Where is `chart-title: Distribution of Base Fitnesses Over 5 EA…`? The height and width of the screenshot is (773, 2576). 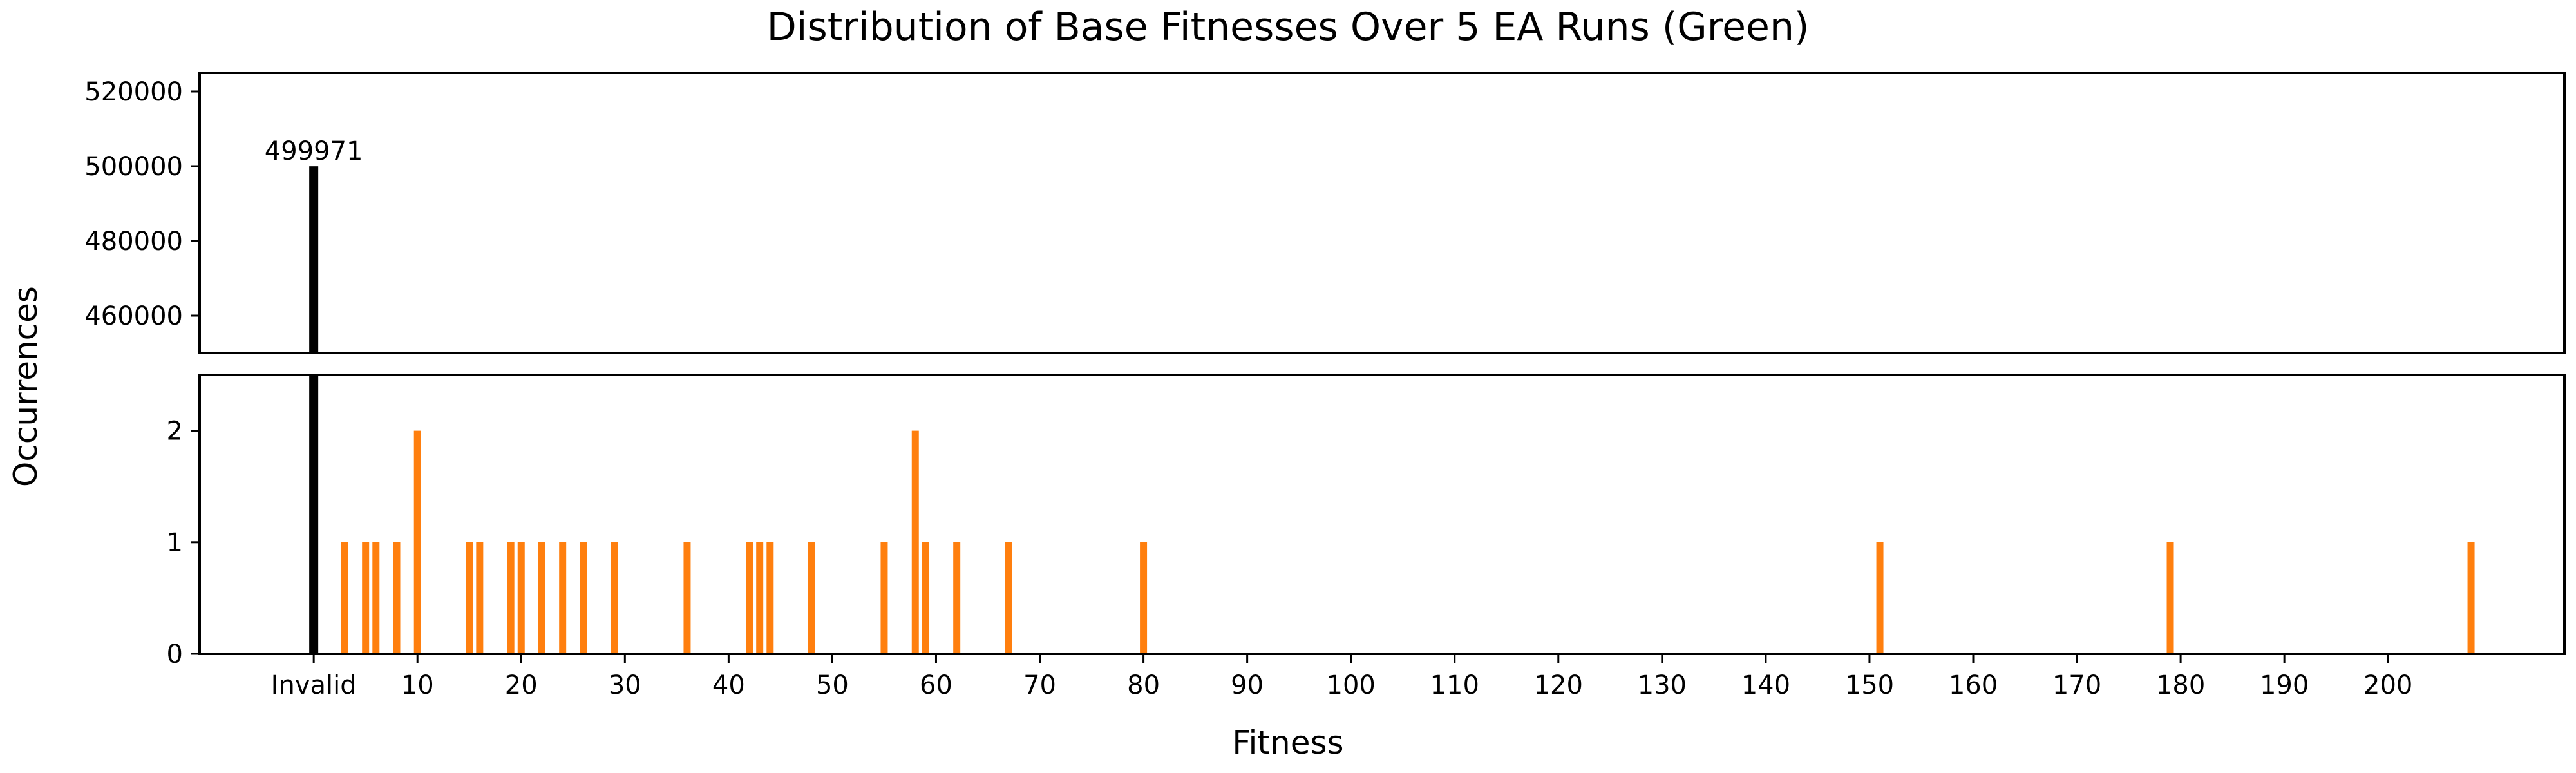
chart-title: Distribution of Base Fitnesses Over 5 EA… is located at coordinates (1288, 27).